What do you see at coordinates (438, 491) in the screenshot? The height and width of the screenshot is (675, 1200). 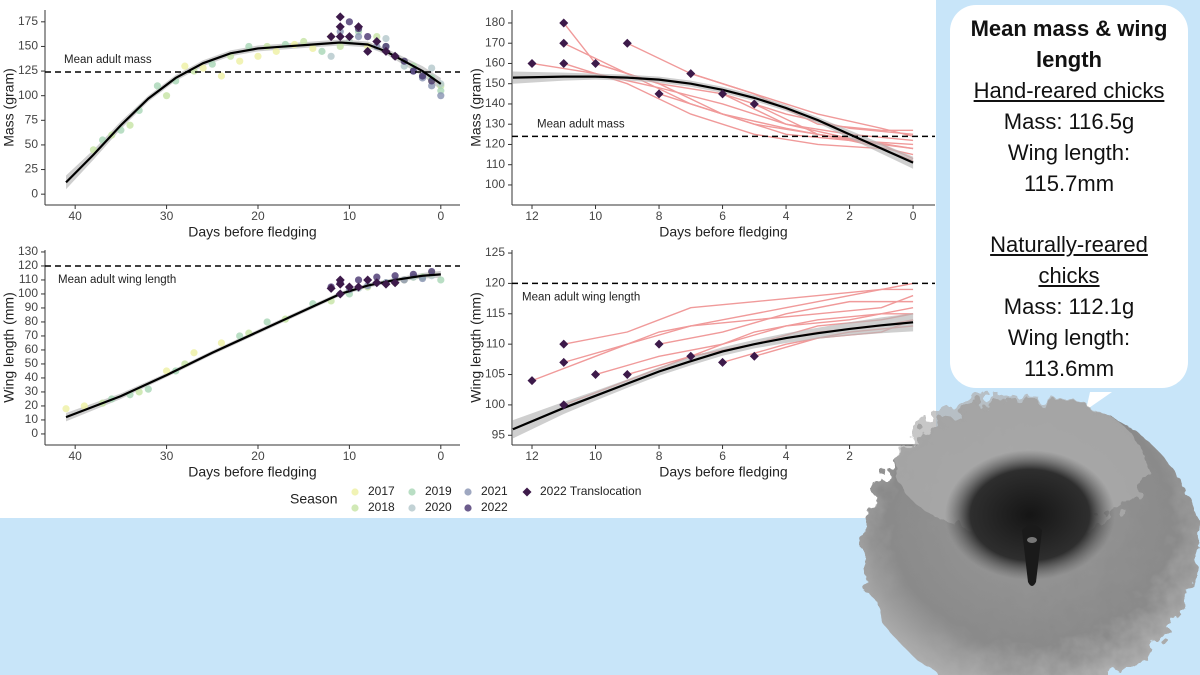 I see `legend-label: 2019` at bounding box center [438, 491].